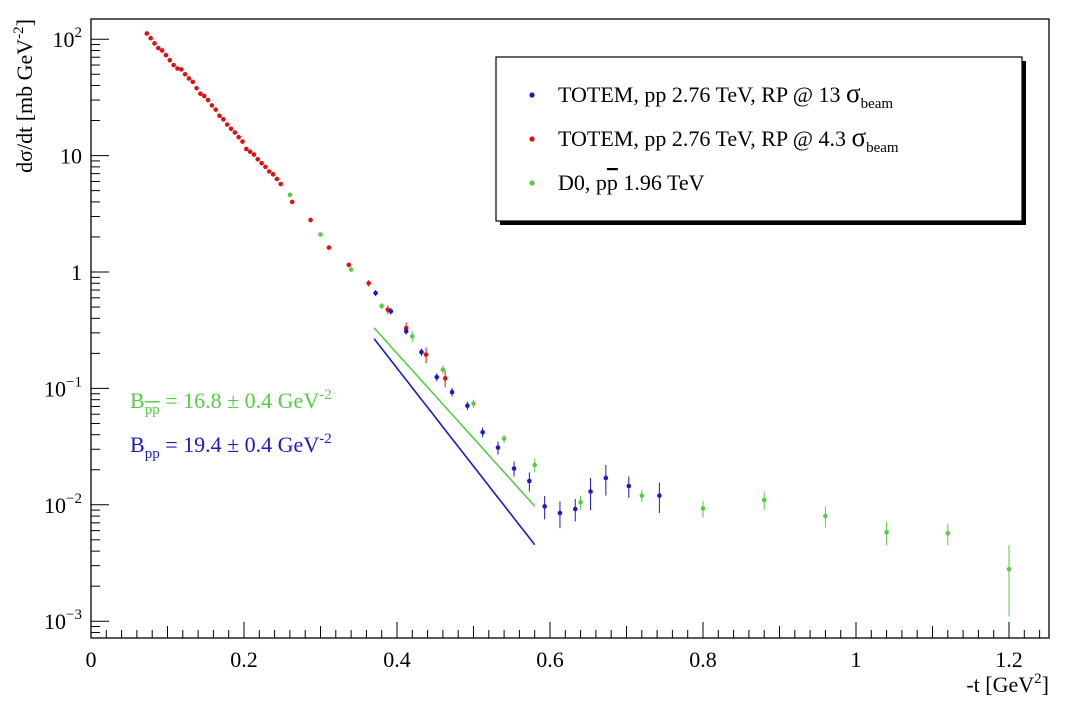  What do you see at coordinates (63, 387) in the screenshot?
I see `y-tick-label: 10⁻¹` at bounding box center [63, 387].